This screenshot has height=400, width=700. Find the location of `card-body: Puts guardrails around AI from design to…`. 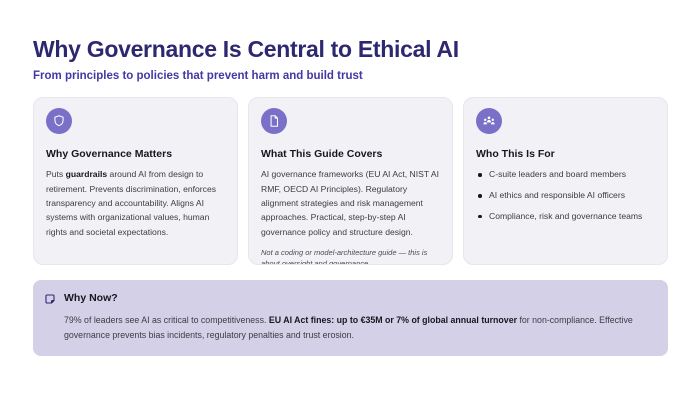

card-body: Puts guardrails around AI from design to… is located at coordinates (135, 202).